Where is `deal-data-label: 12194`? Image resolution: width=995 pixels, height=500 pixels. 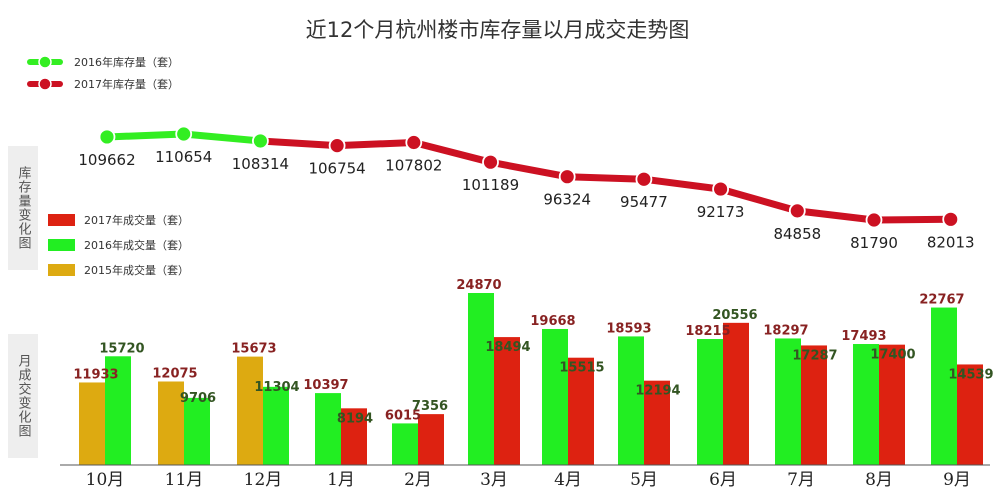
deal-data-label: 12194 is located at coordinates (657, 391).